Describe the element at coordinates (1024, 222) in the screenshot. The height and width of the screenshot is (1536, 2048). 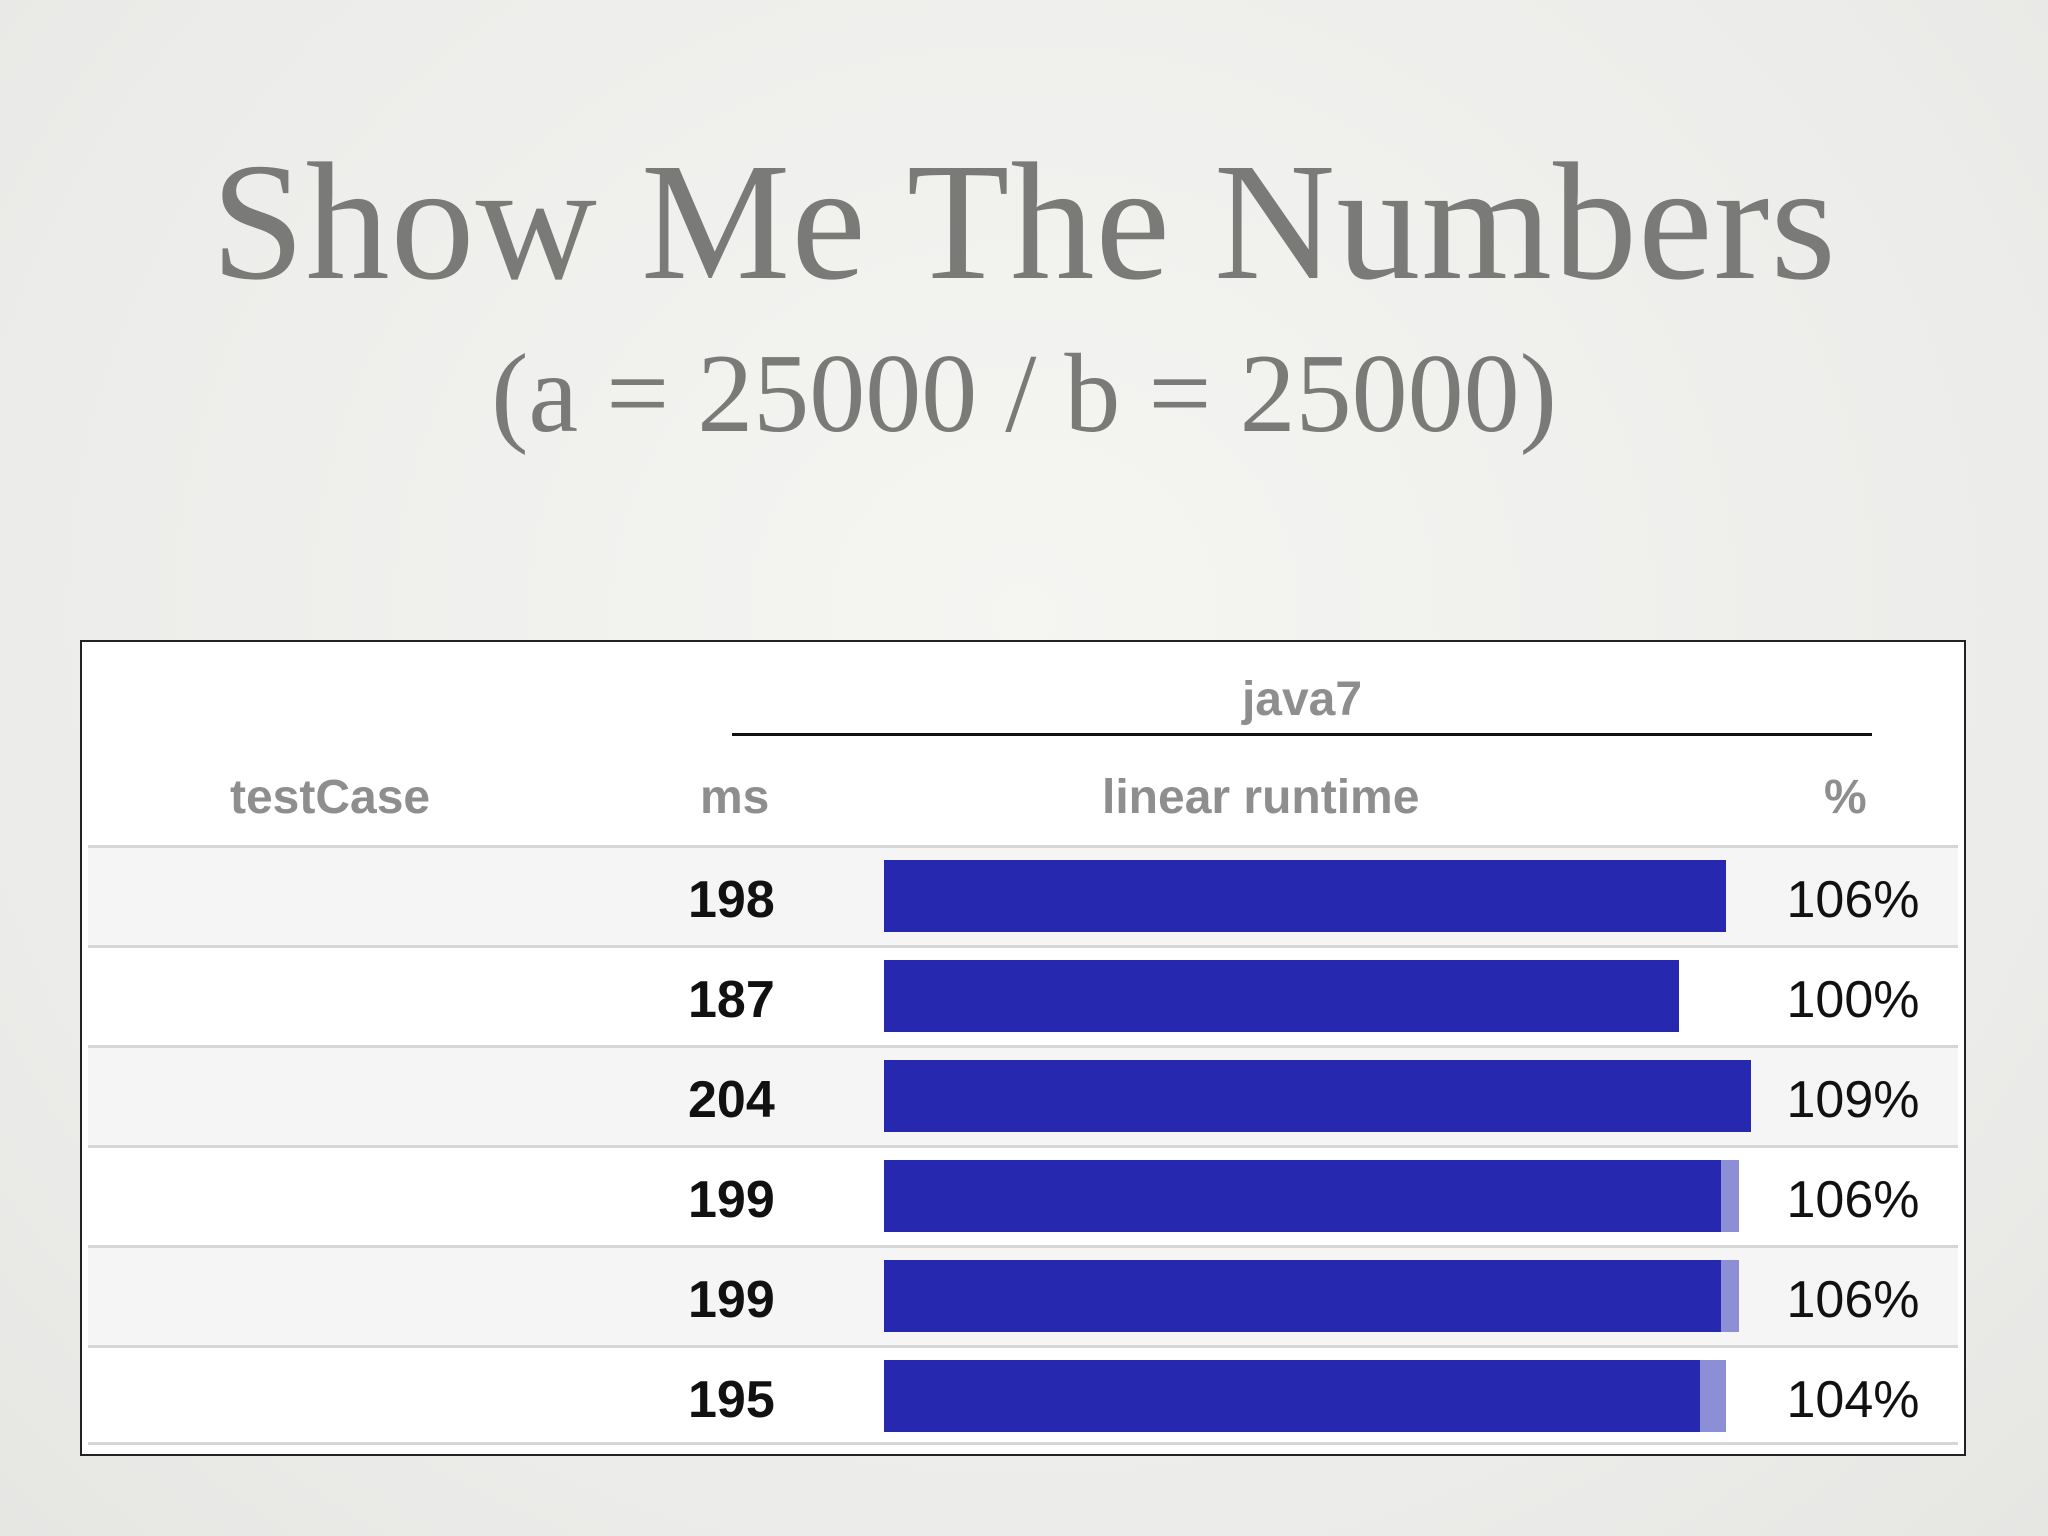
I see `slide-title: Show Me The Numbers` at that location.